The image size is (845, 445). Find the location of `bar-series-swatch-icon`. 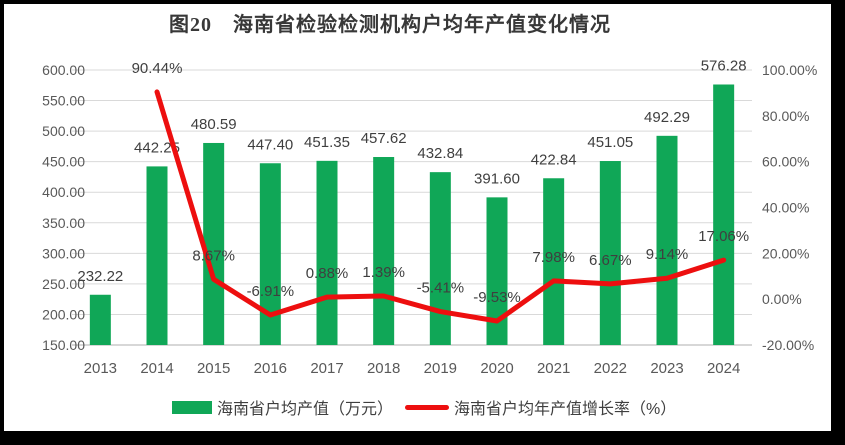

bar-series-swatch-icon is located at coordinates (192, 407).